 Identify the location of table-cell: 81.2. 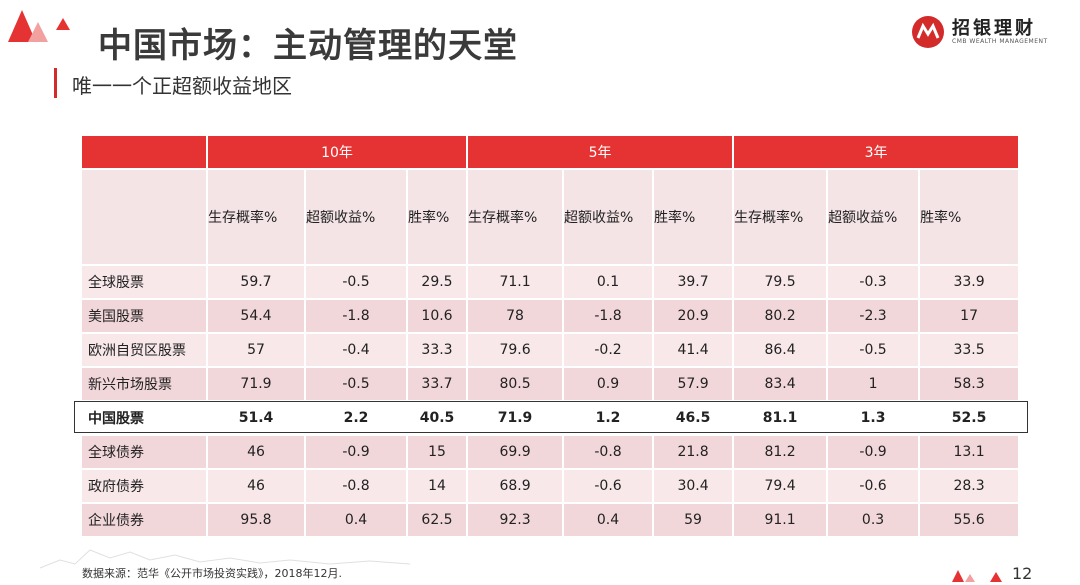
(781, 453).